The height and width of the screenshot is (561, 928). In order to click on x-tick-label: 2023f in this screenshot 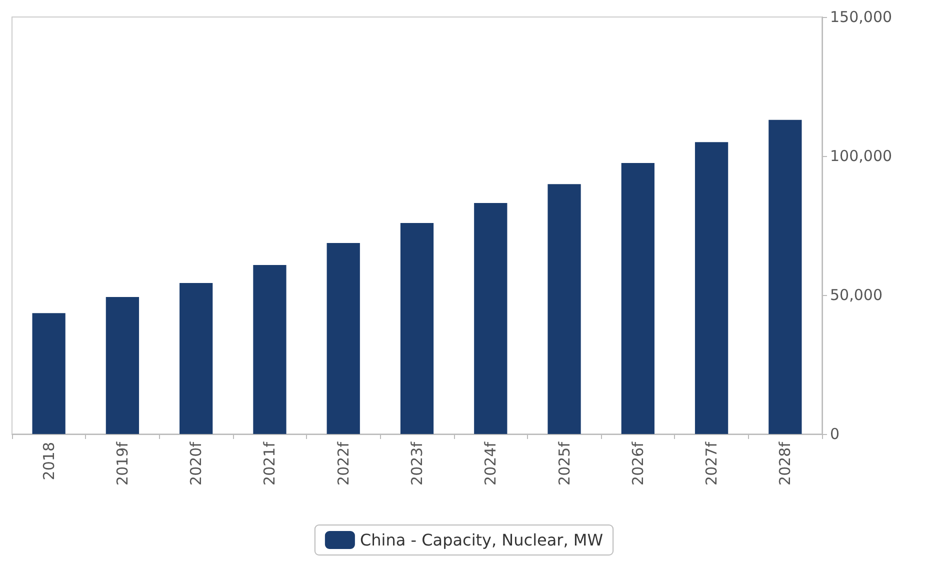, I will do `click(417, 463)`.